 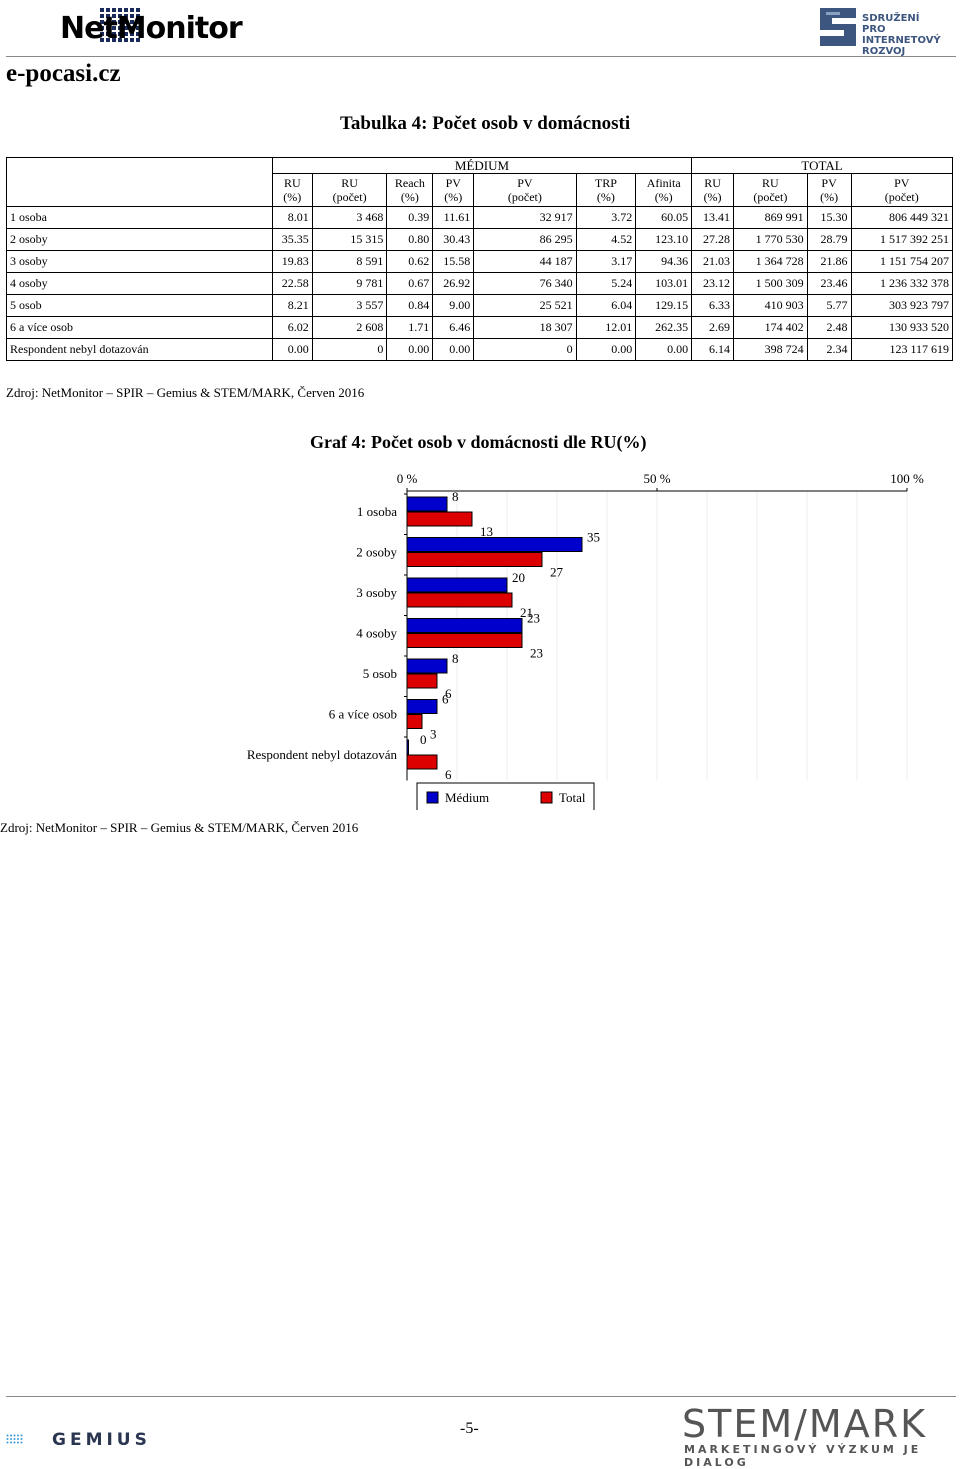 What do you see at coordinates (453, 283) in the screenshot?
I see `table-cell: 26.92` at bounding box center [453, 283].